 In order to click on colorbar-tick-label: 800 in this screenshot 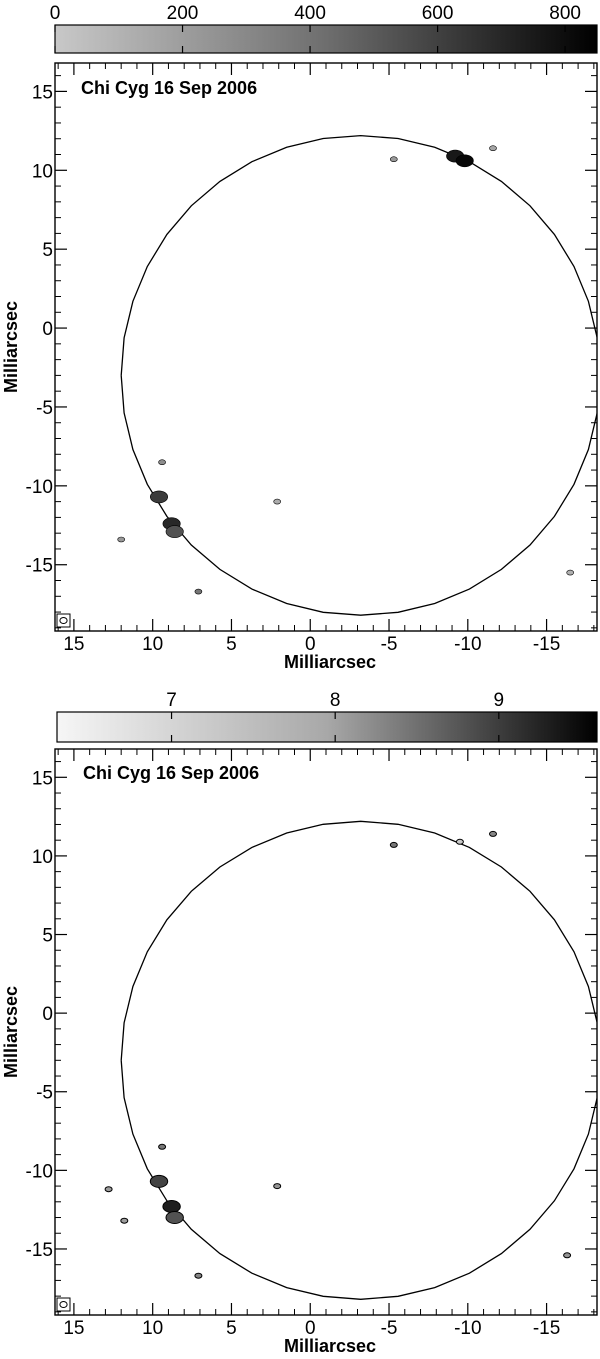, I will do `click(565, 13)`.